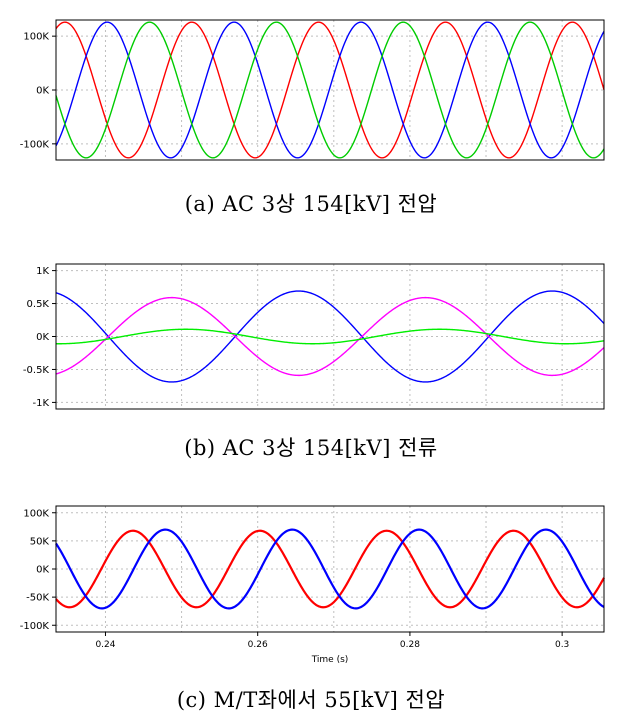 The height and width of the screenshot is (725, 622). What do you see at coordinates (311, 448) in the screenshot?
I see `caption-b: (b) AC 3상 154[kV] 전류` at bounding box center [311, 448].